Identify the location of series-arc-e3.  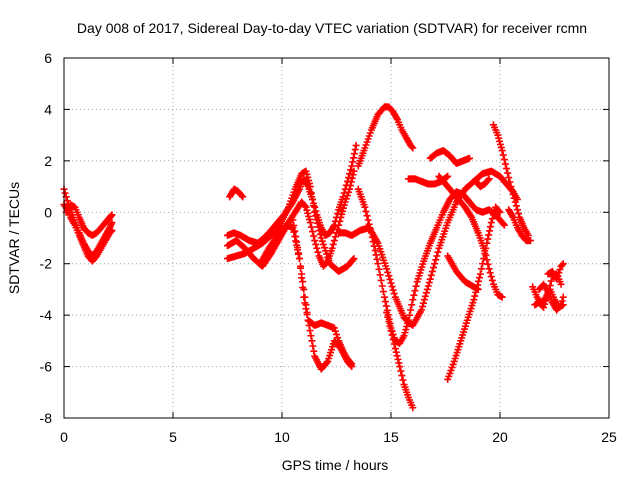
(551, 297).